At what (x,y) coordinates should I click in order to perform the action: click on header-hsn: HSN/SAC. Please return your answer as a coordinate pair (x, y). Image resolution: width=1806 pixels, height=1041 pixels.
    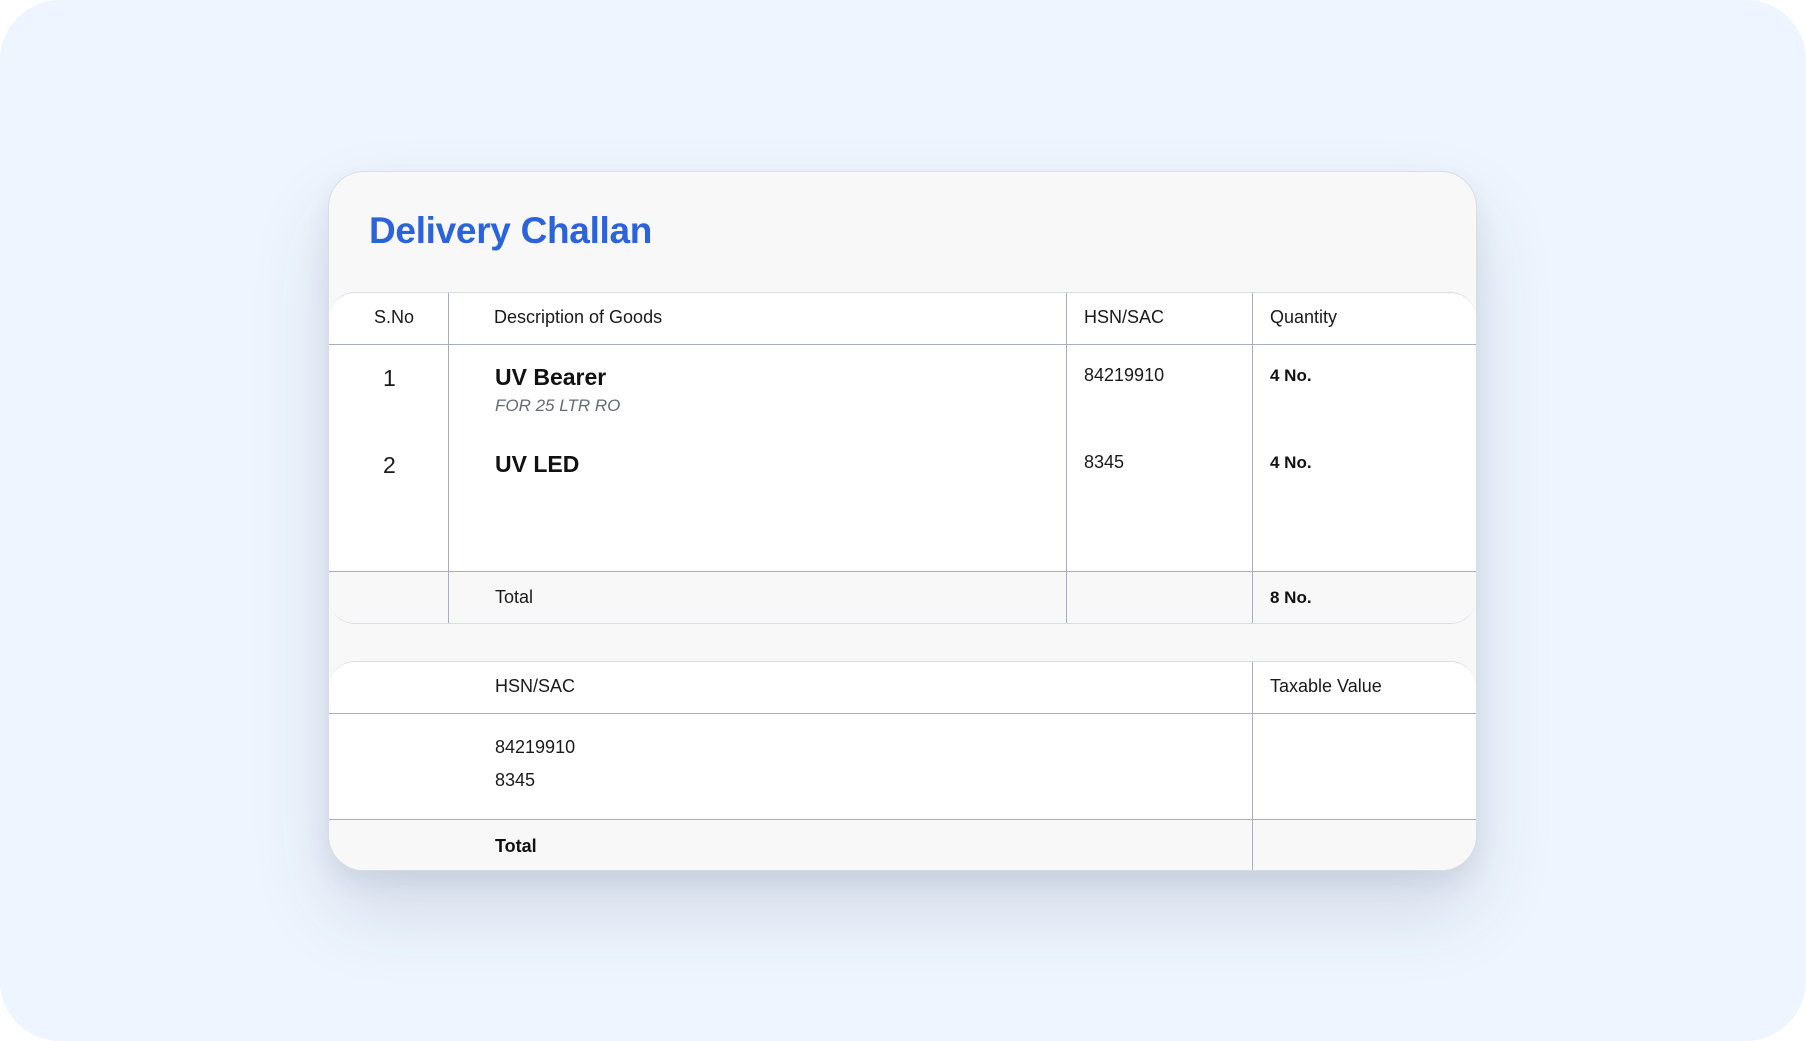
    Looking at the image, I should click on (1124, 317).